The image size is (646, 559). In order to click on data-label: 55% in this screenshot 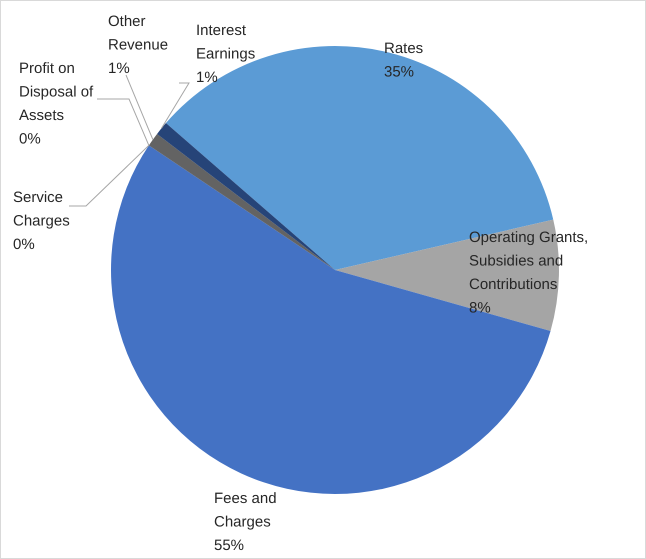, I will do `click(229, 545)`.